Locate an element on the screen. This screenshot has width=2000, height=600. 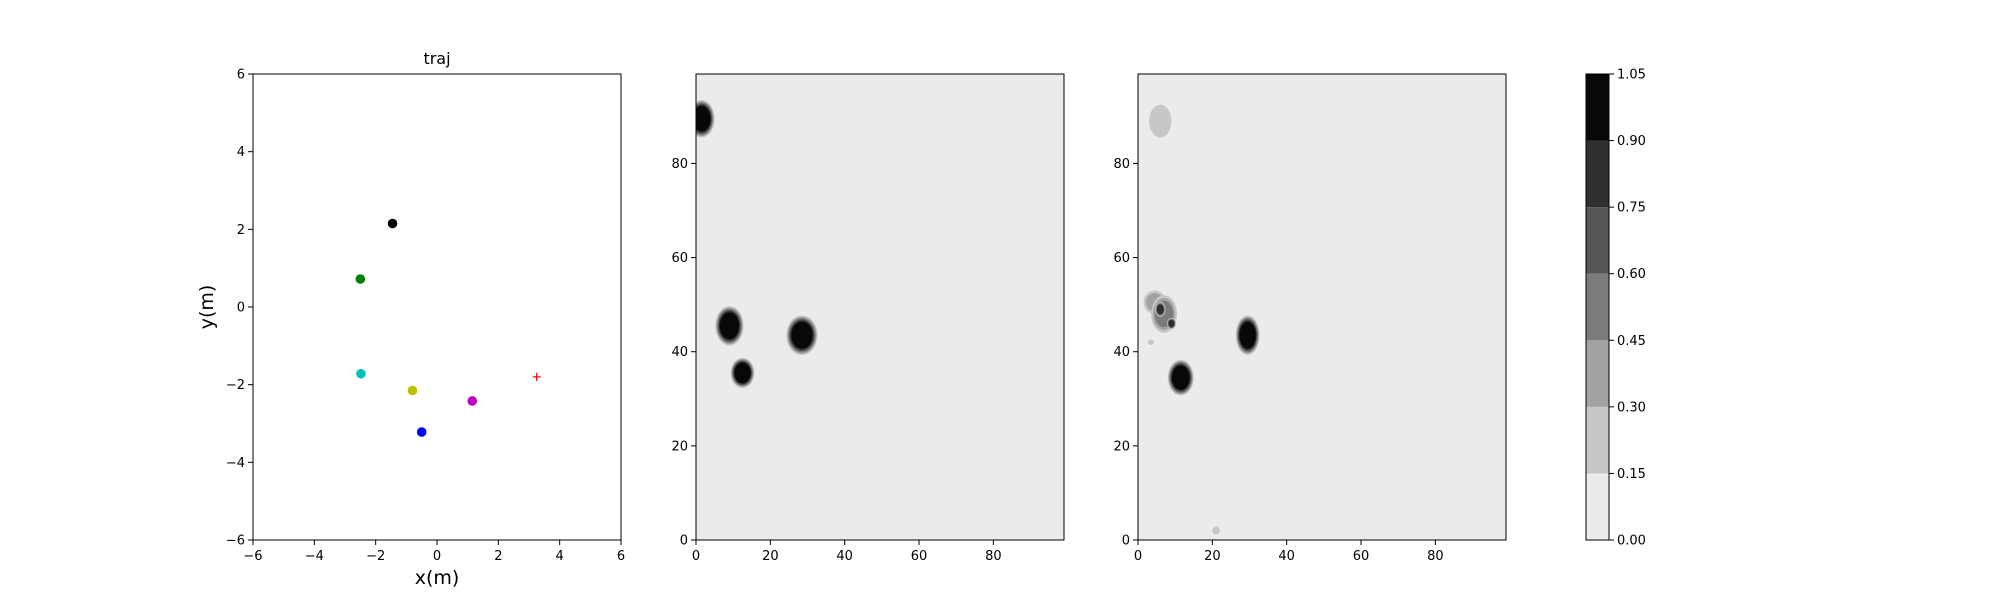
x-tick-label: 4 is located at coordinates (560, 556).